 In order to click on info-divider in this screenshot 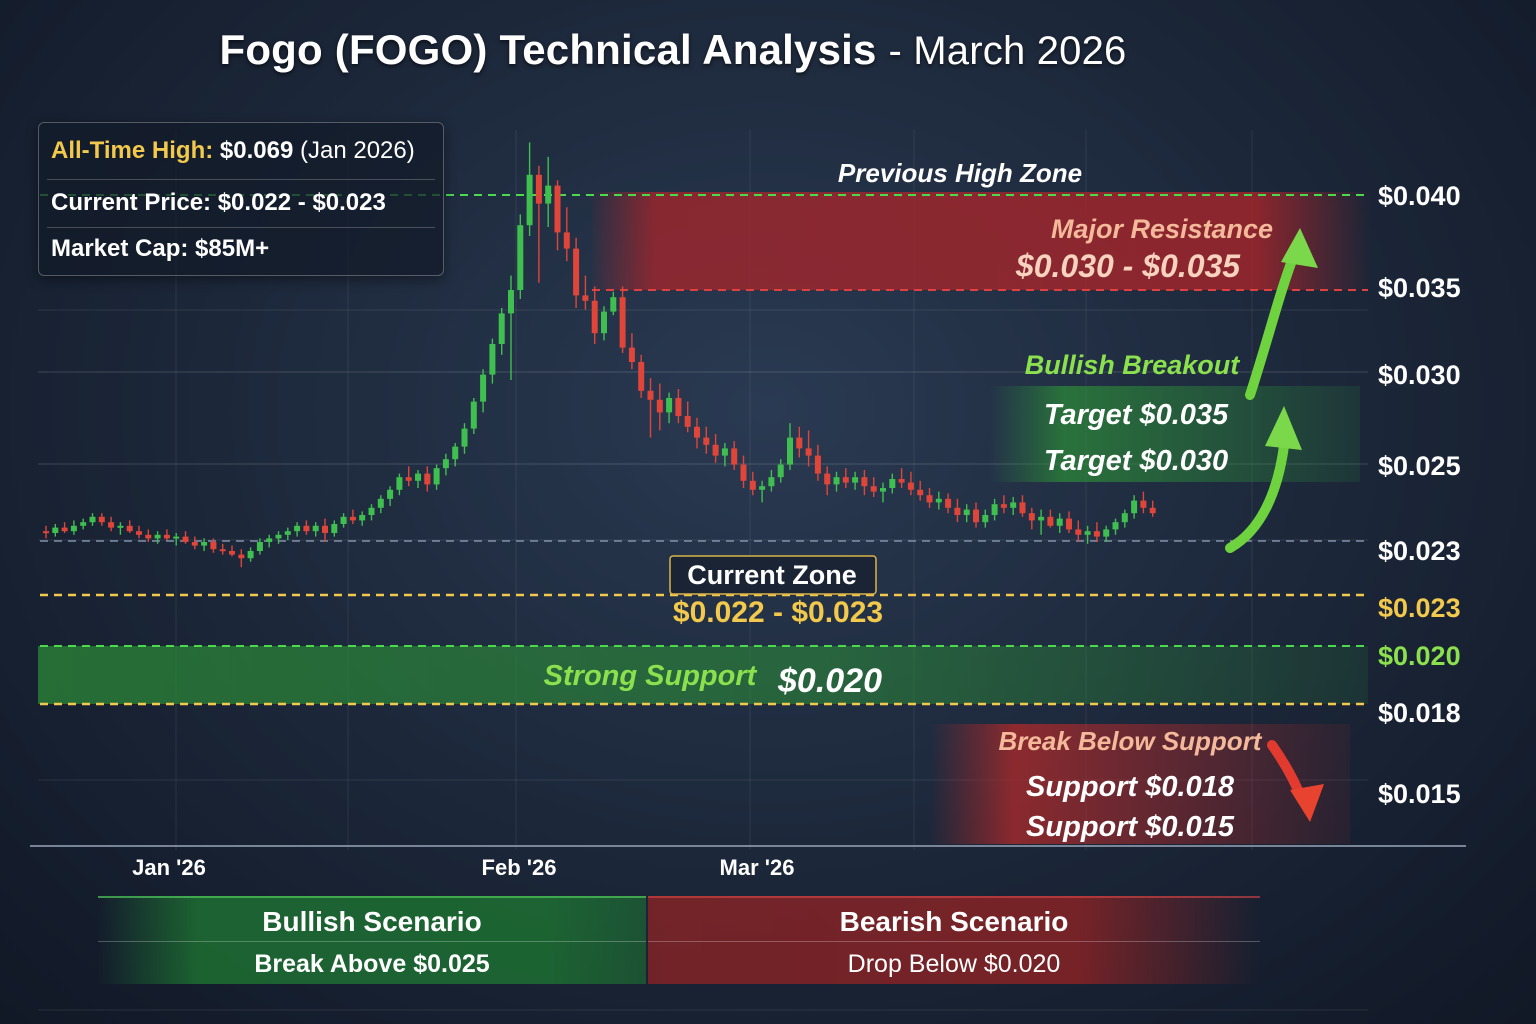, I will do `click(241, 227)`.